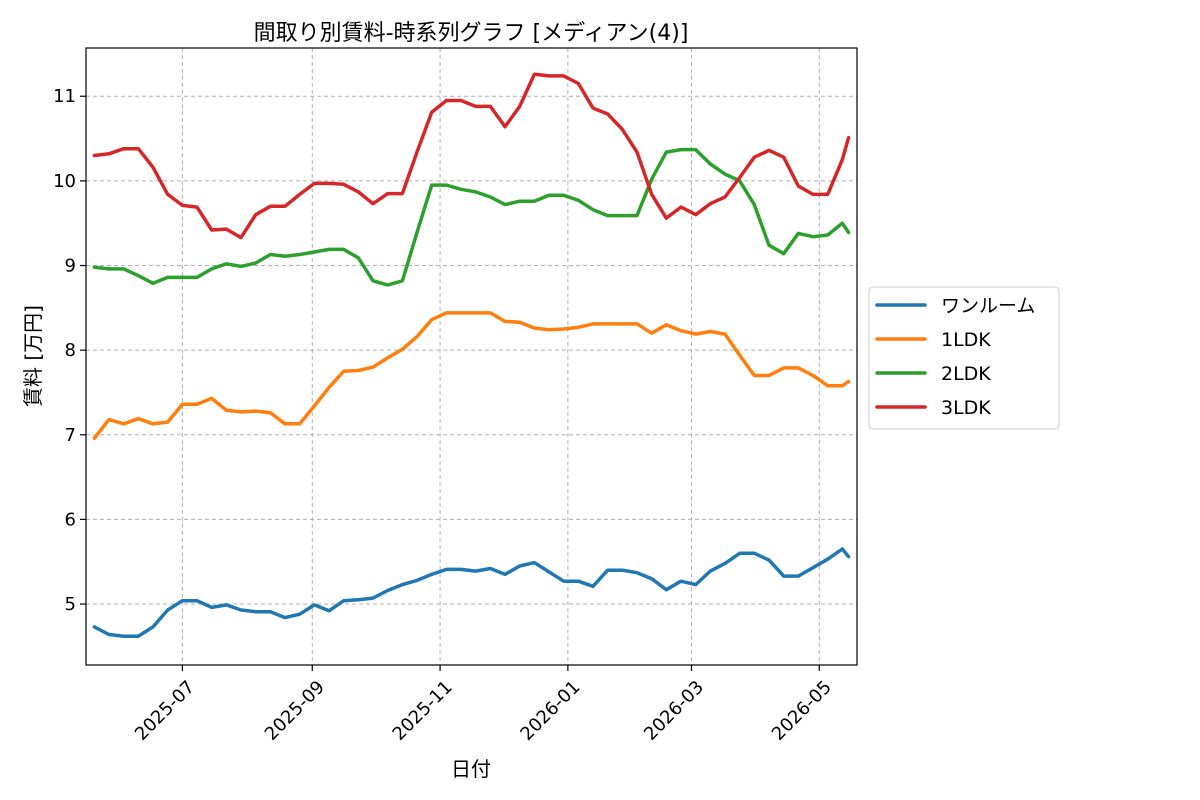  Describe the element at coordinates (64, 181) in the screenshot. I see `y-tick-label: 10` at that location.